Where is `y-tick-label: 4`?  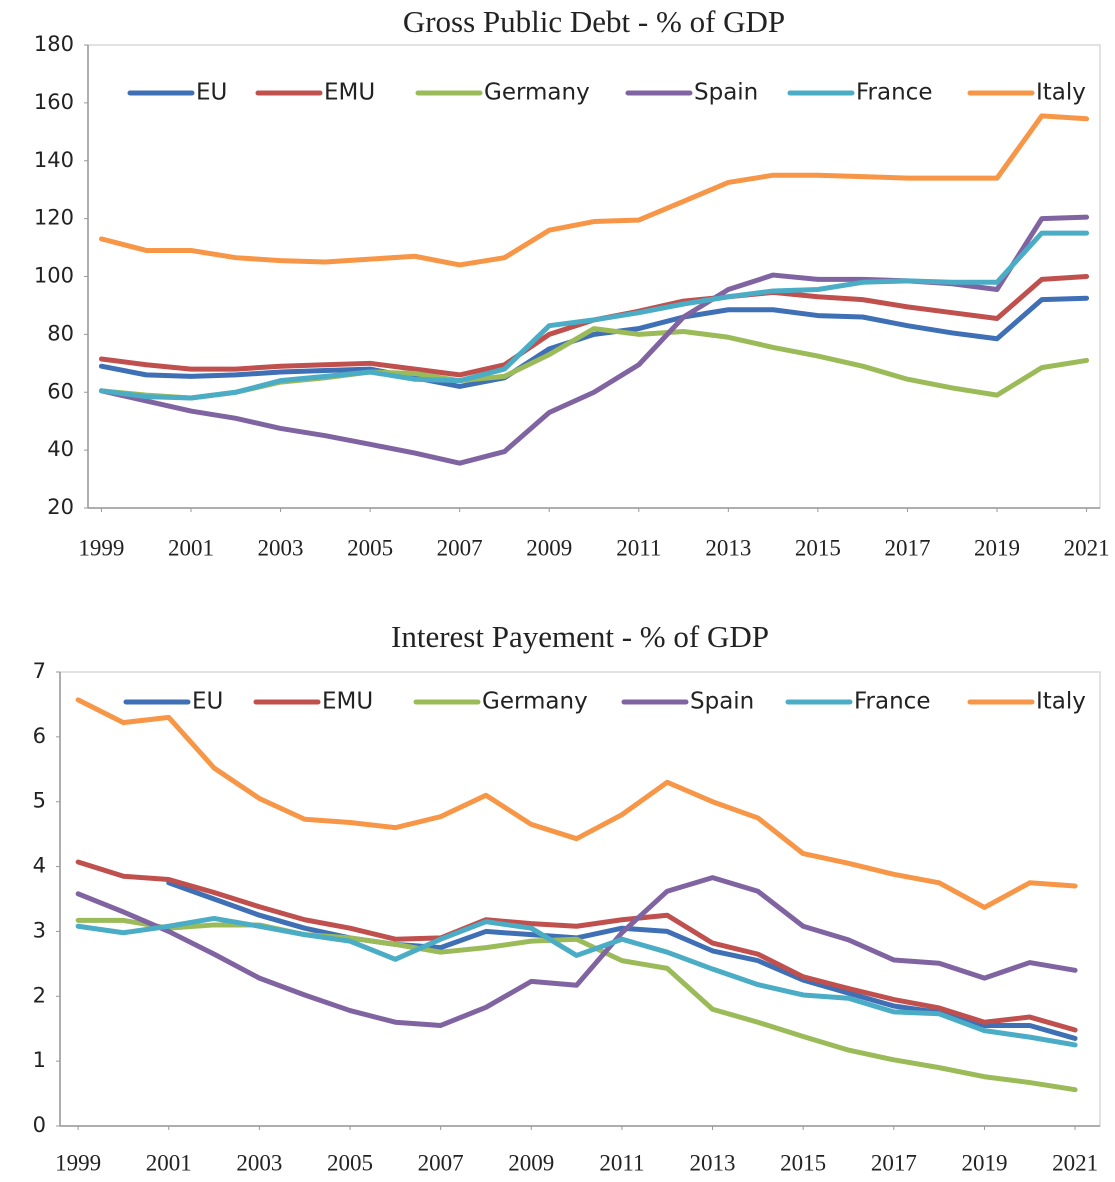 y-tick-label: 4 is located at coordinates (39, 866).